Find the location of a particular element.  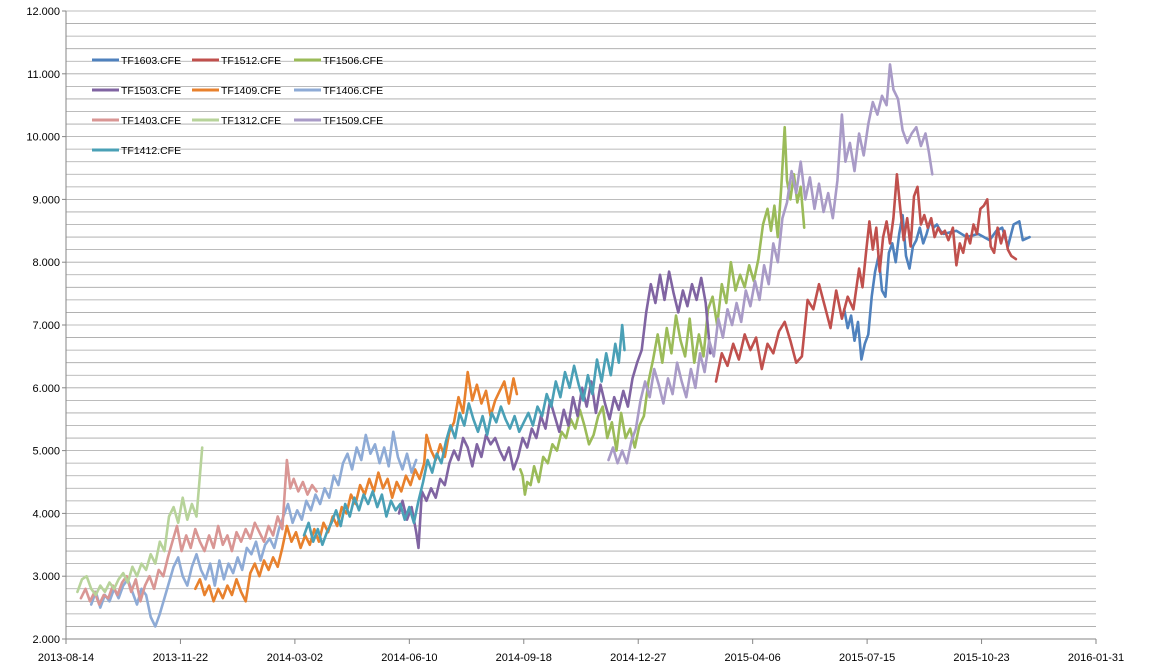

x-tick-label: 2016-01-31 is located at coordinates (1096, 658).